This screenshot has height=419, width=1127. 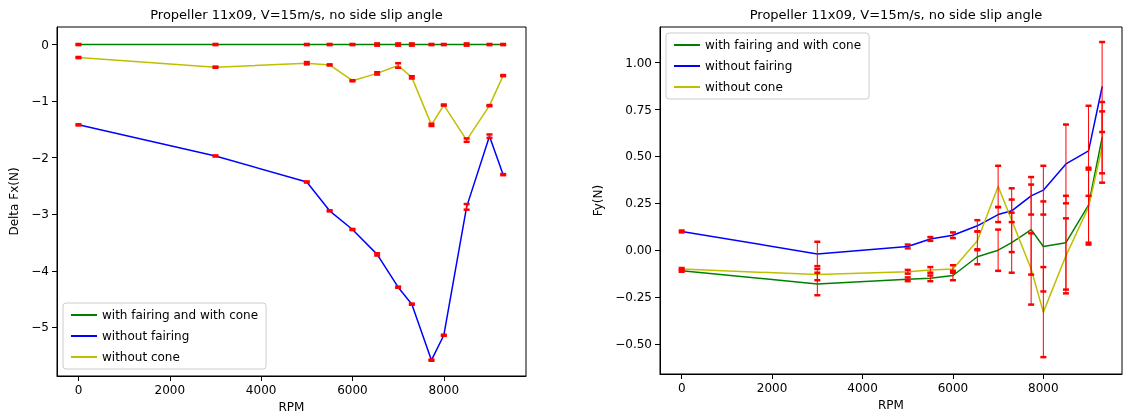 What do you see at coordinates (40, 214) in the screenshot?
I see `y-tick-label: −3` at bounding box center [40, 214].